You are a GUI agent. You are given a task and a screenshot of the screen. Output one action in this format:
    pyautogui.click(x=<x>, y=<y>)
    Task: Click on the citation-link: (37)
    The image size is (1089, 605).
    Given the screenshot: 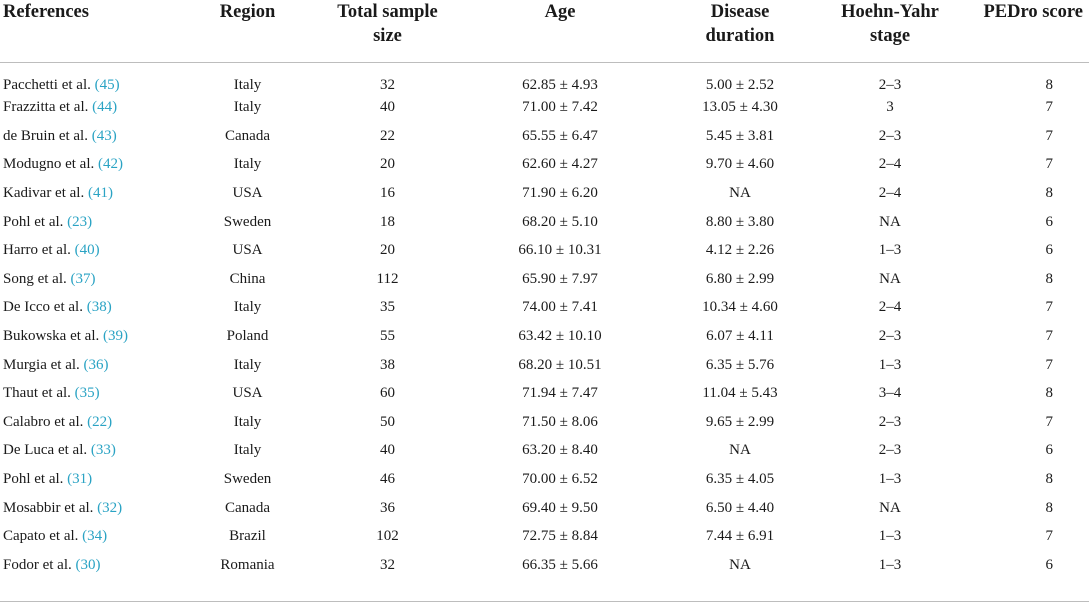 What is the action you would take?
    pyautogui.click(x=83, y=278)
    